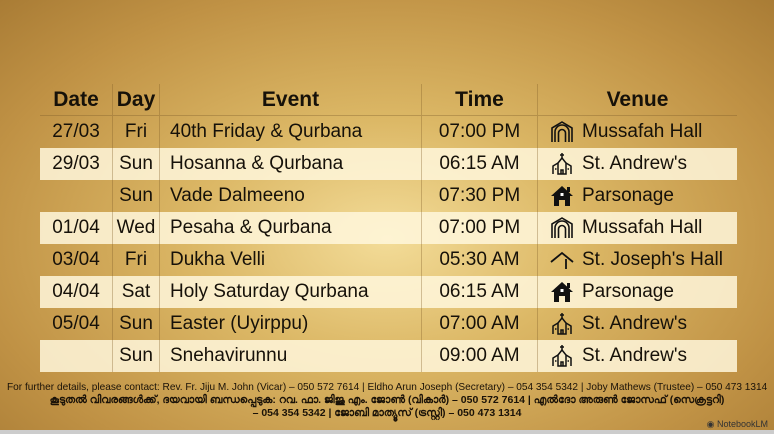  I want to click on header-time: Time, so click(480, 99).